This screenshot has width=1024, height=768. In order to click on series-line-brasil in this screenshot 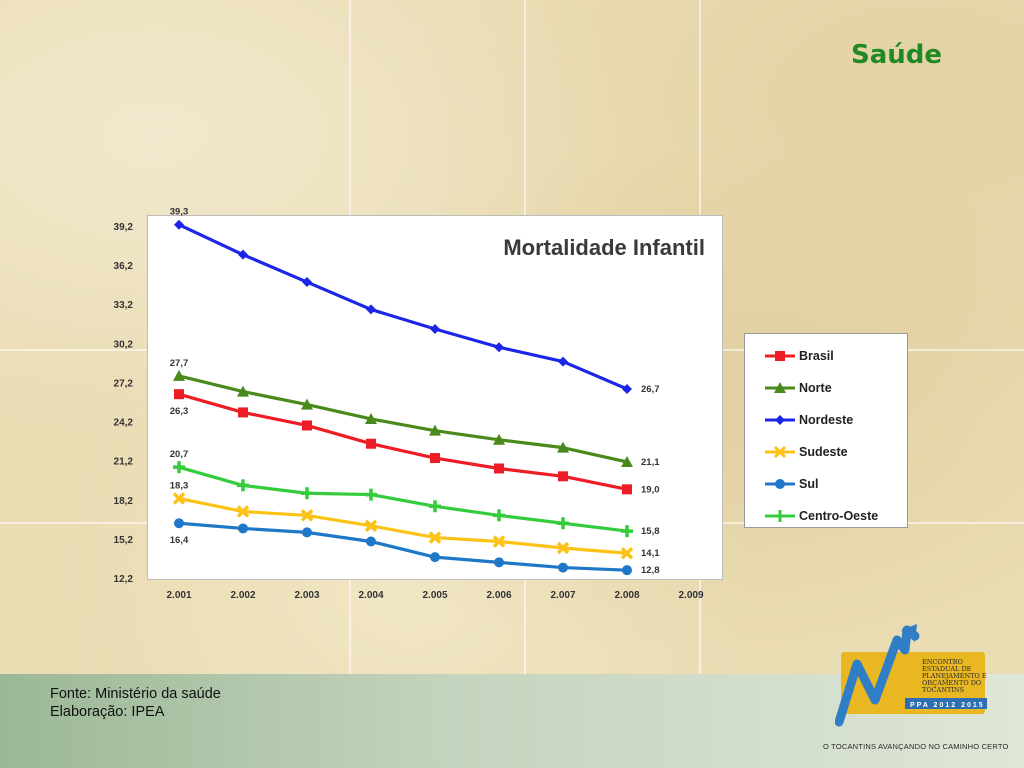, I will do `click(403, 441)`.